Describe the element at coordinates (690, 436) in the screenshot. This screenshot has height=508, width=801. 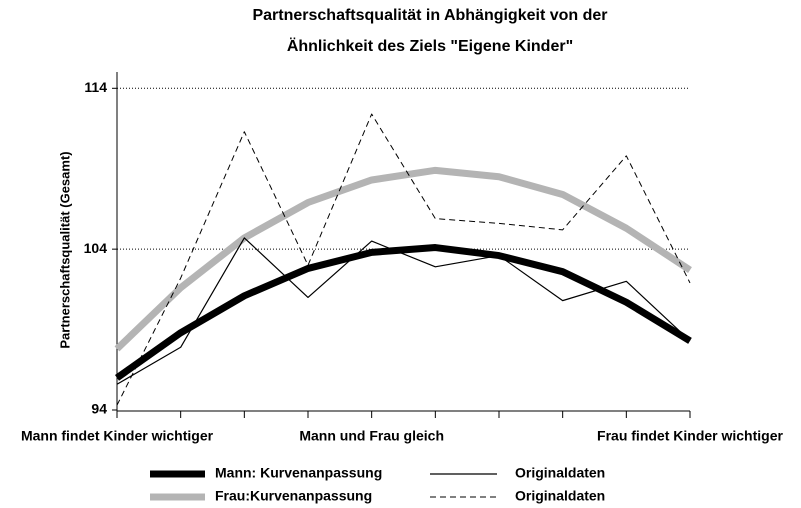
I see `x-tick-label: Frau findet Kinder wichtiger` at that location.